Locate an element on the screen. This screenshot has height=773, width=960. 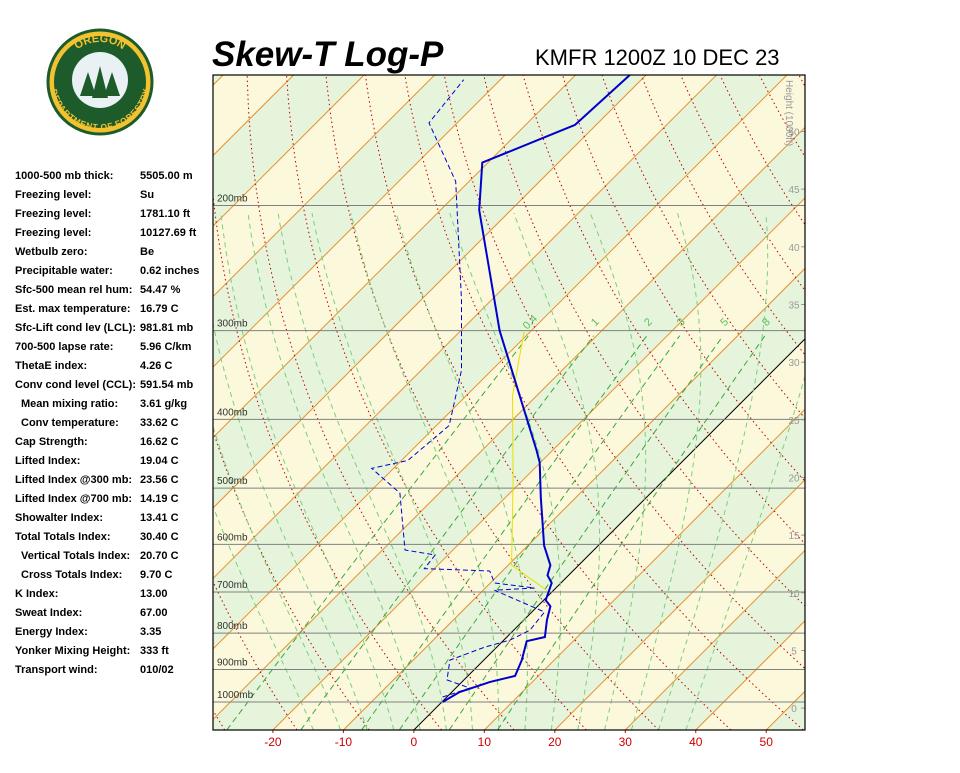
temperature-band is located at coordinates (898, 402).